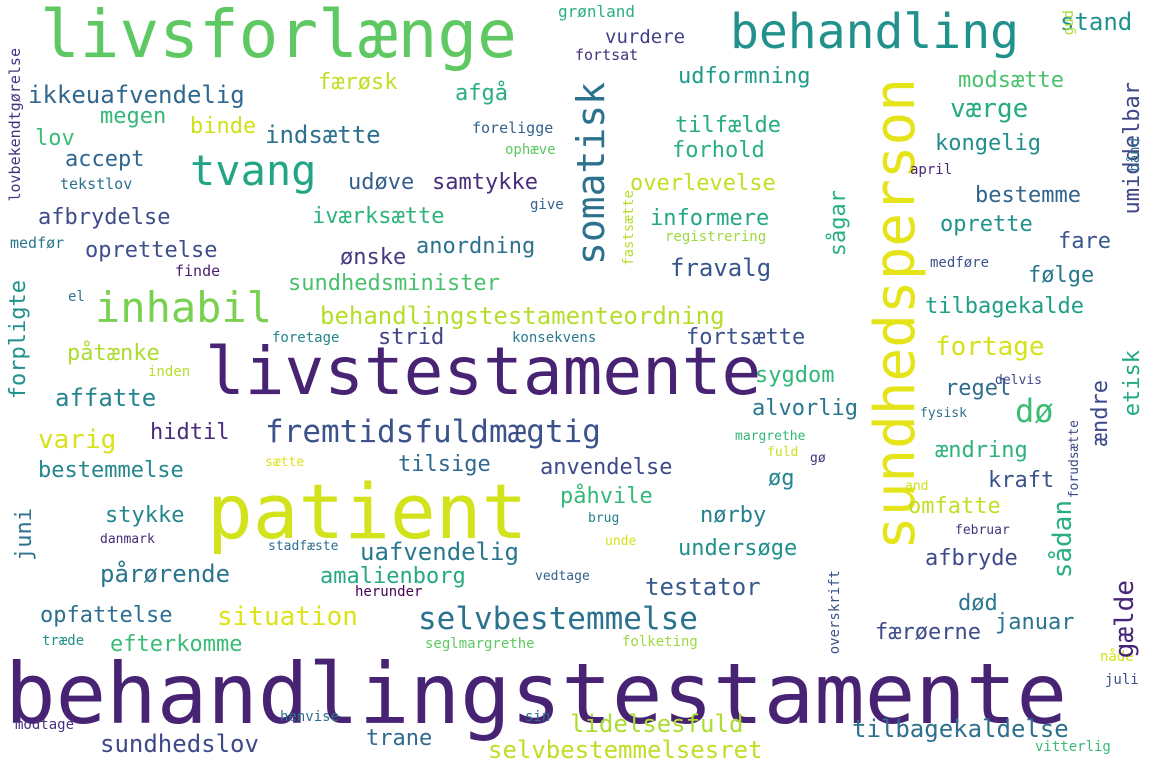 The width and height of the screenshot is (1155, 770). What do you see at coordinates (744, 76) in the screenshot?
I see `word: udformning` at bounding box center [744, 76].